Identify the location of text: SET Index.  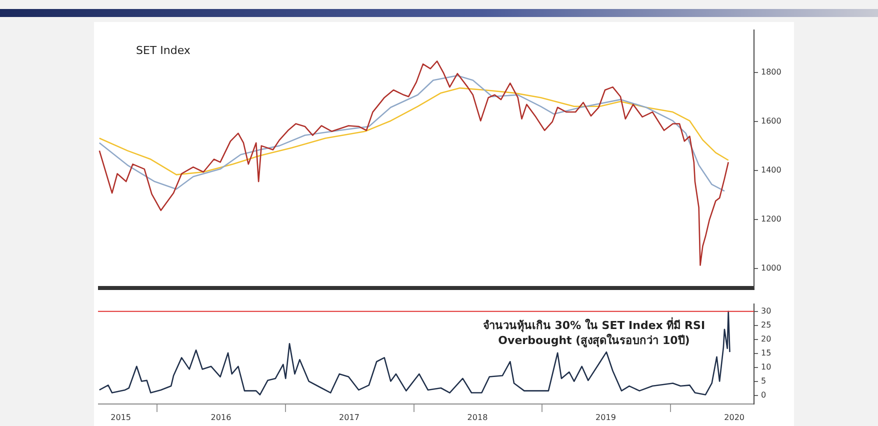
(163, 50).